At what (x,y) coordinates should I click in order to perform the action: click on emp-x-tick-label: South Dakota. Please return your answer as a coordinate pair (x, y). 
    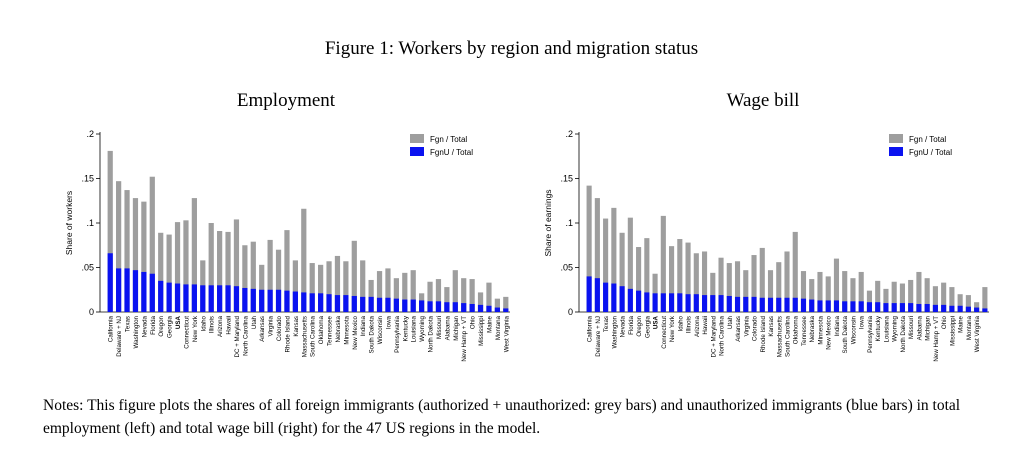
    Looking at the image, I should click on (372, 334).